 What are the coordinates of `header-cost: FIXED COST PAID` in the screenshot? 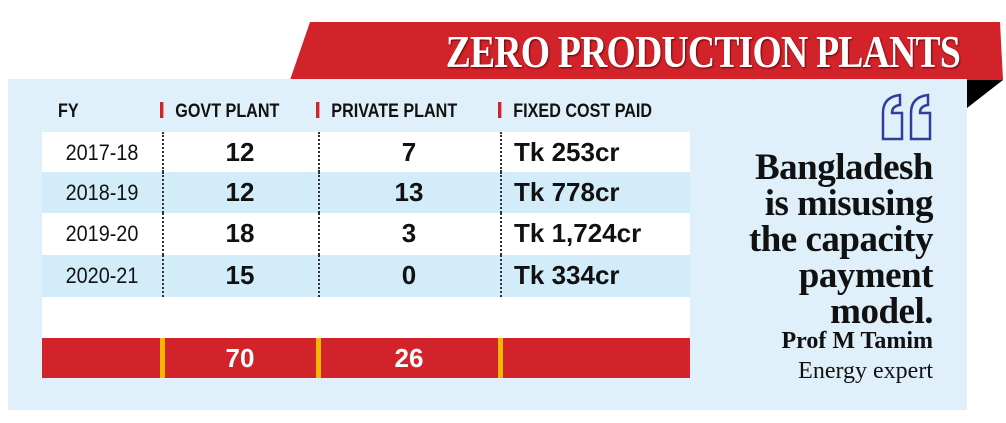 It's located at (575, 112).